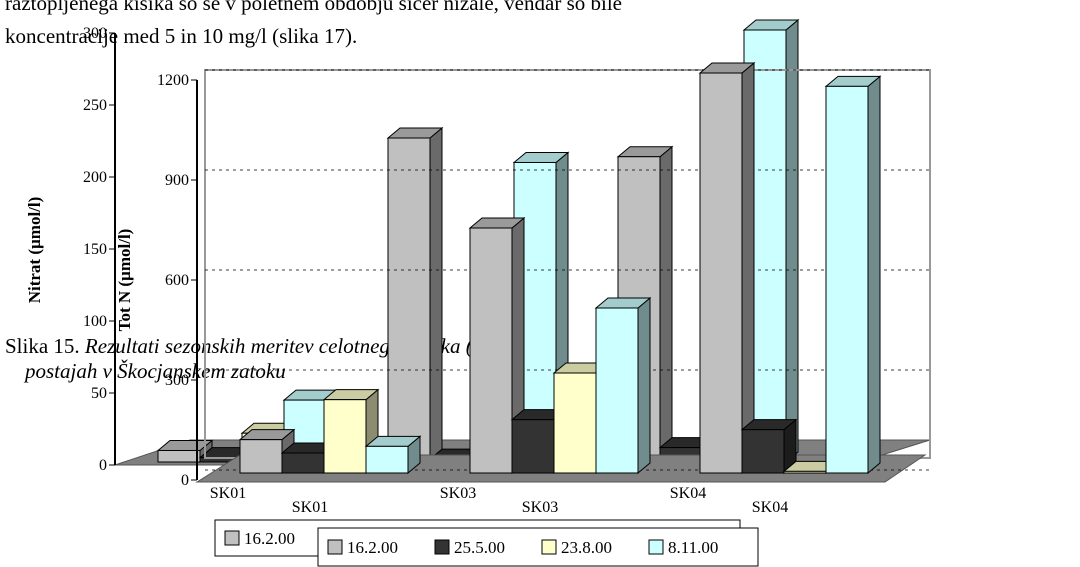  Describe the element at coordinates (95, 321) in the screenshot. I see `y-tick-label: 100` at that location.